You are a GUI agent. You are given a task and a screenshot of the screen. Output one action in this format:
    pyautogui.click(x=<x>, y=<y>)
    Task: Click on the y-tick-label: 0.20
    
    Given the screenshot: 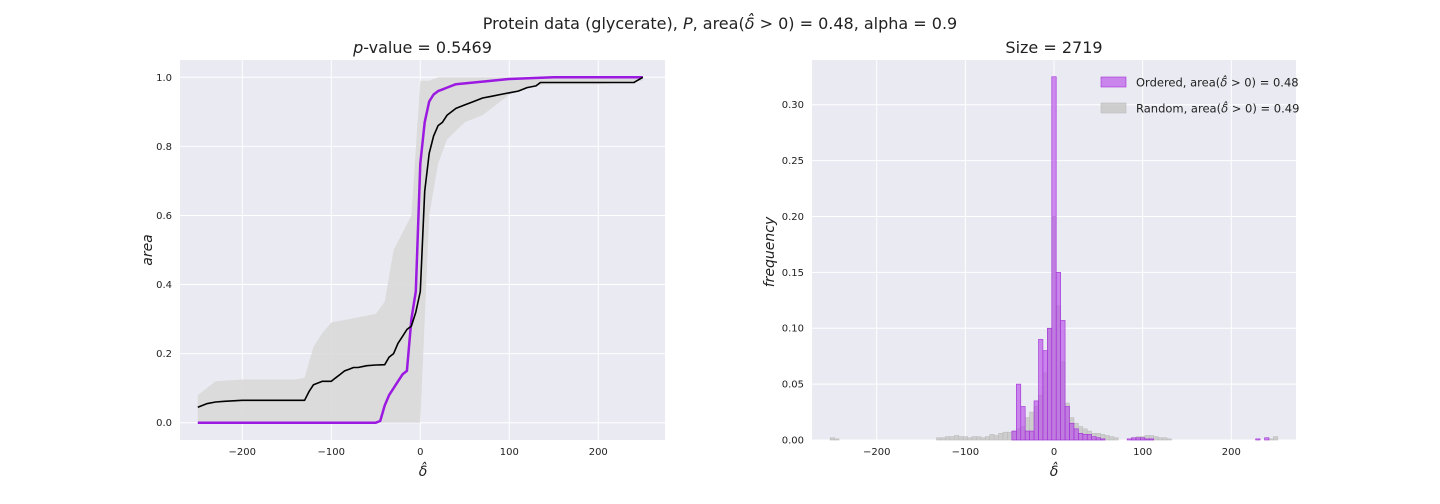 What is the action you would take?
    pyautogui.click(x=793, y=217)
    